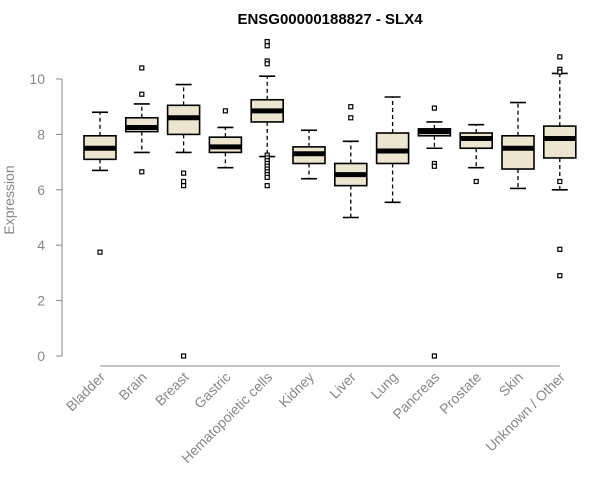 The image size is (600, 500). Describe the element at coordinates (511, 384) in the screenshot. I see `x-tick-label: Skin` at that location.